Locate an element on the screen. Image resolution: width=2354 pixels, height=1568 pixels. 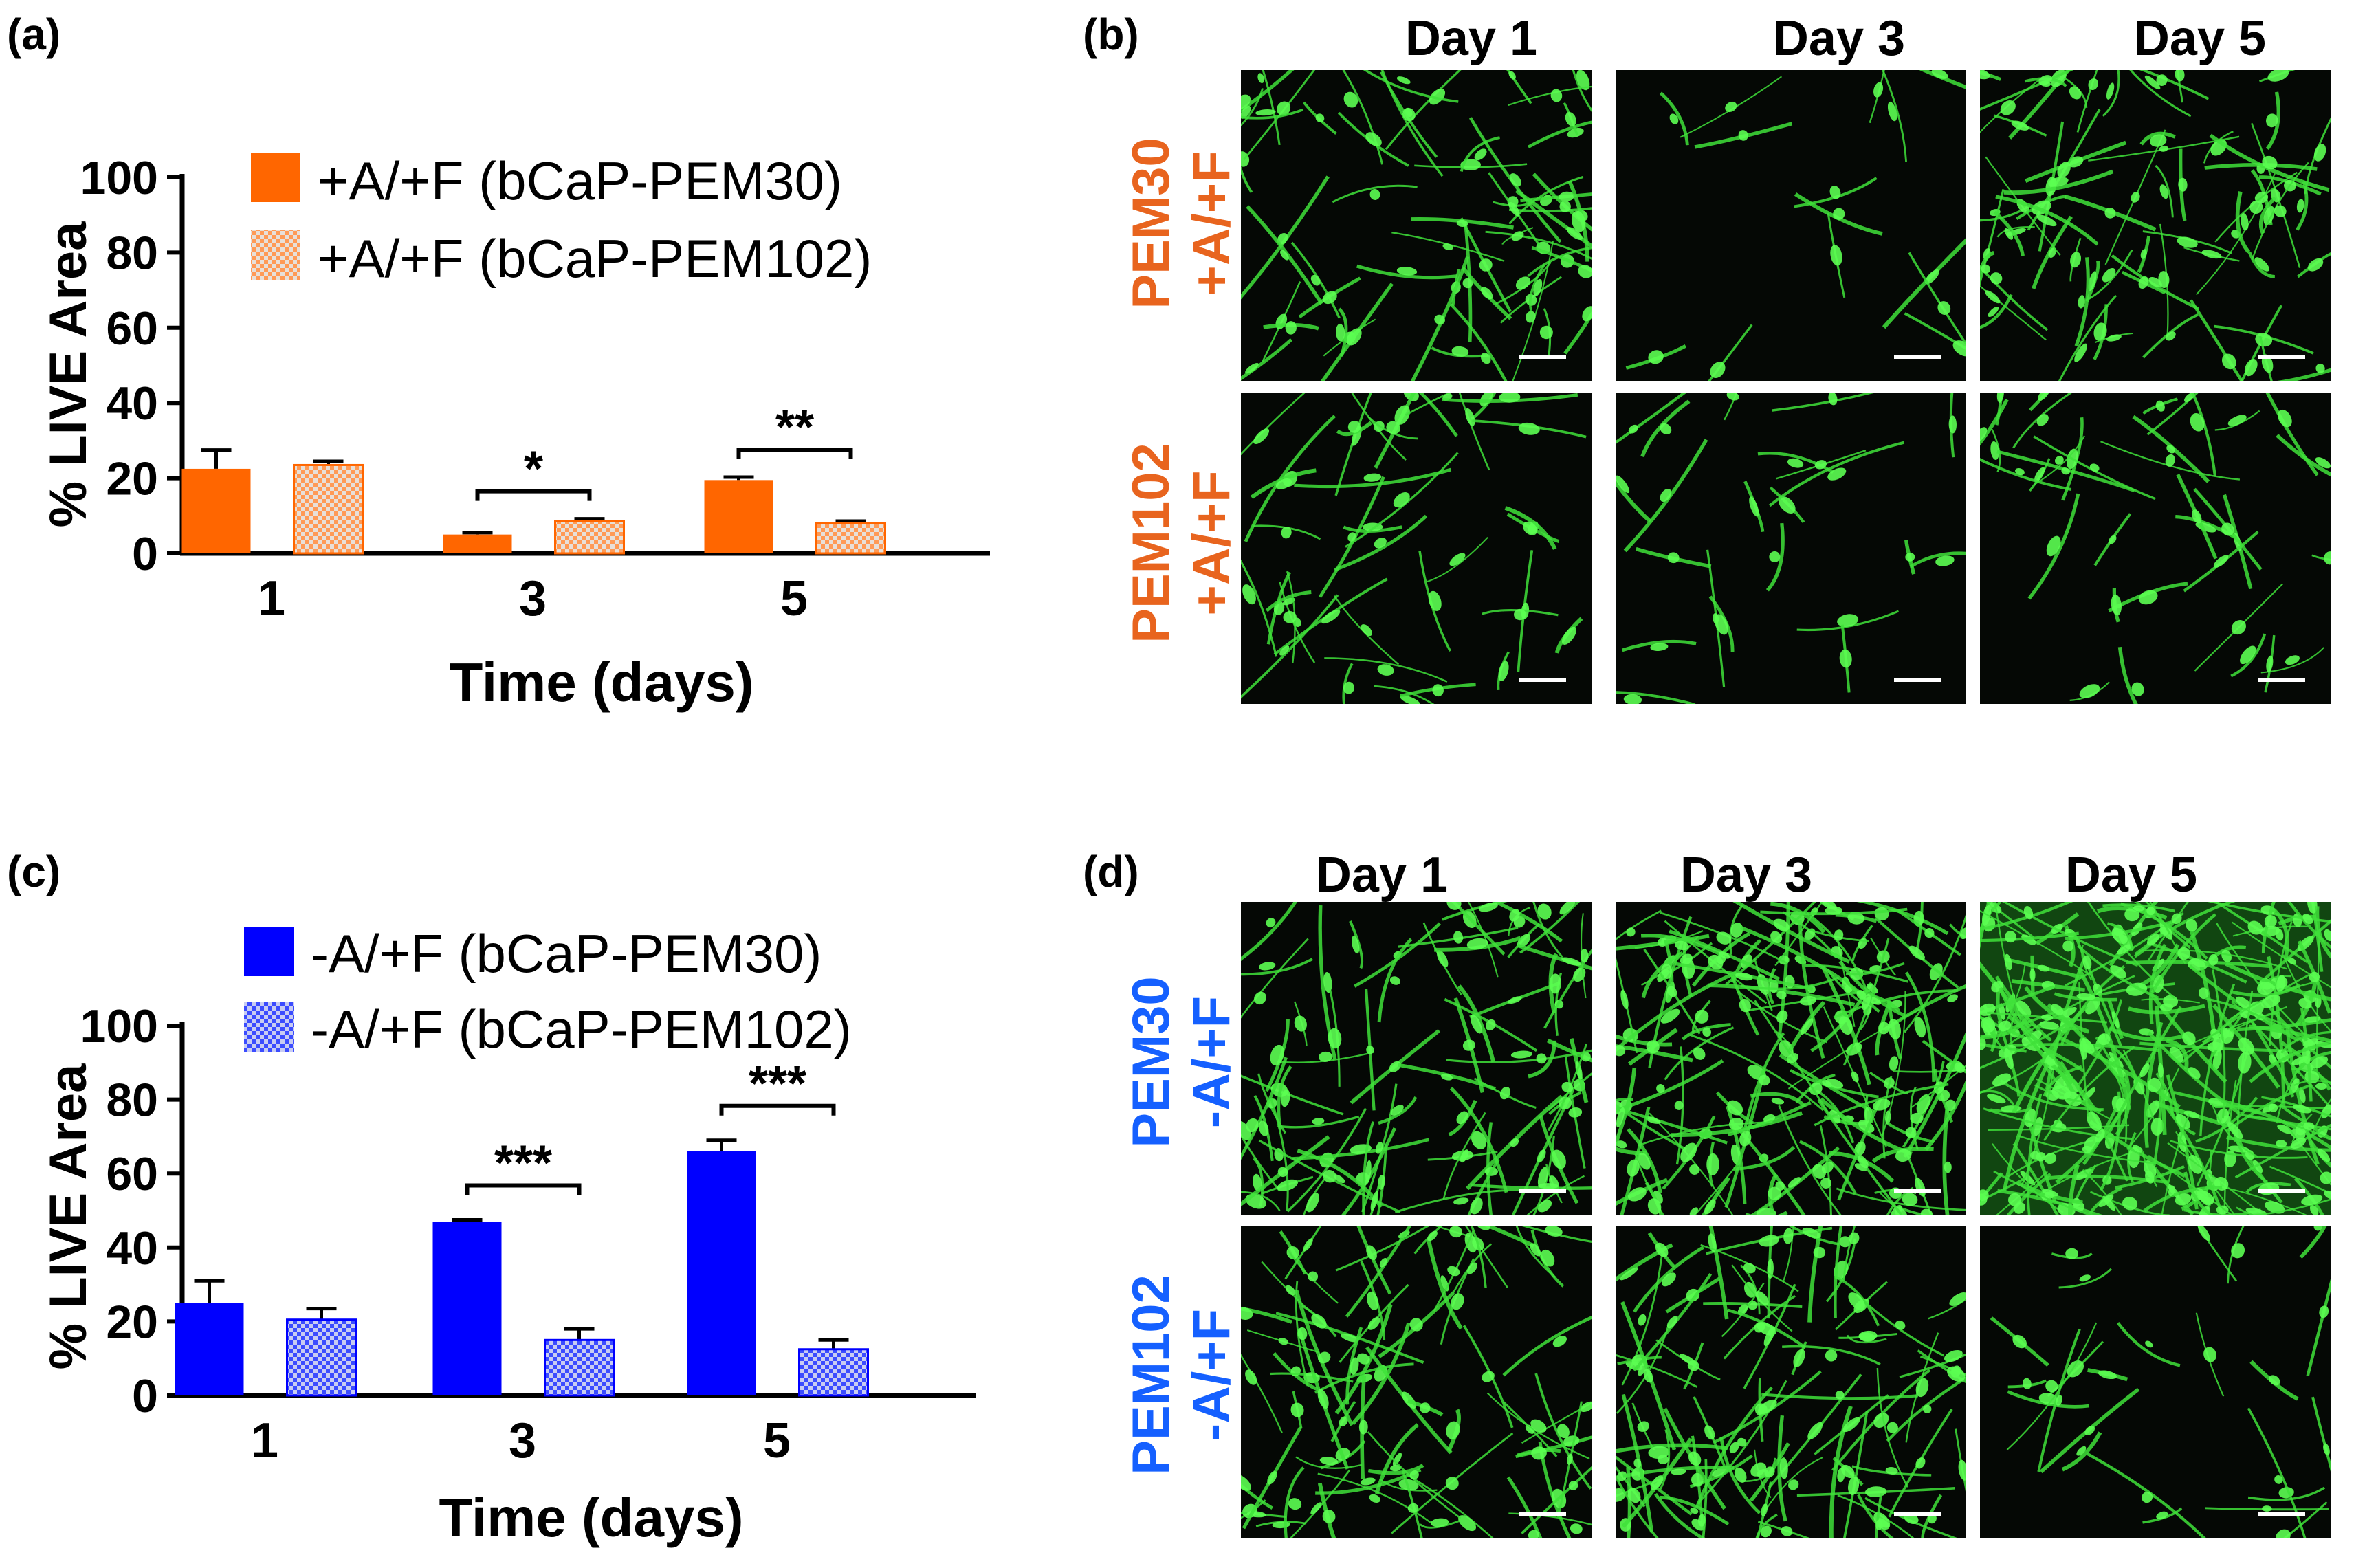
y-tick-label: 0 is located at coordinates (145, 554).